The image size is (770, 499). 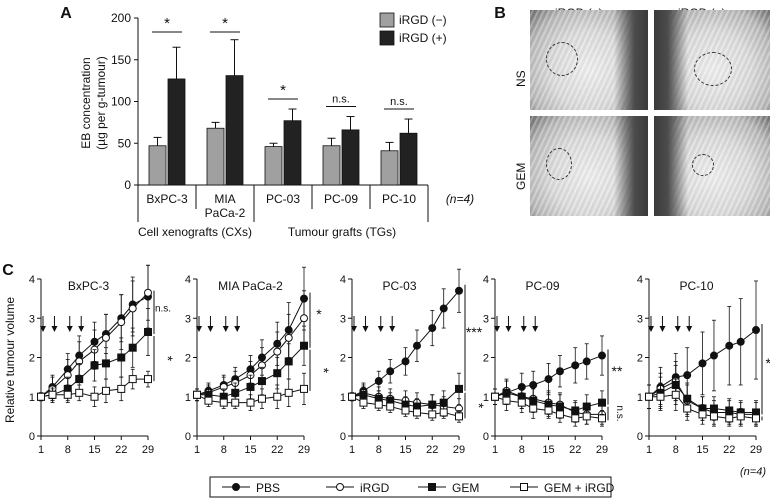 What do you see at coordinates (8, 270) in the screenshot?
I see `panel-letter-c: C` at bounding box center [8, 270].